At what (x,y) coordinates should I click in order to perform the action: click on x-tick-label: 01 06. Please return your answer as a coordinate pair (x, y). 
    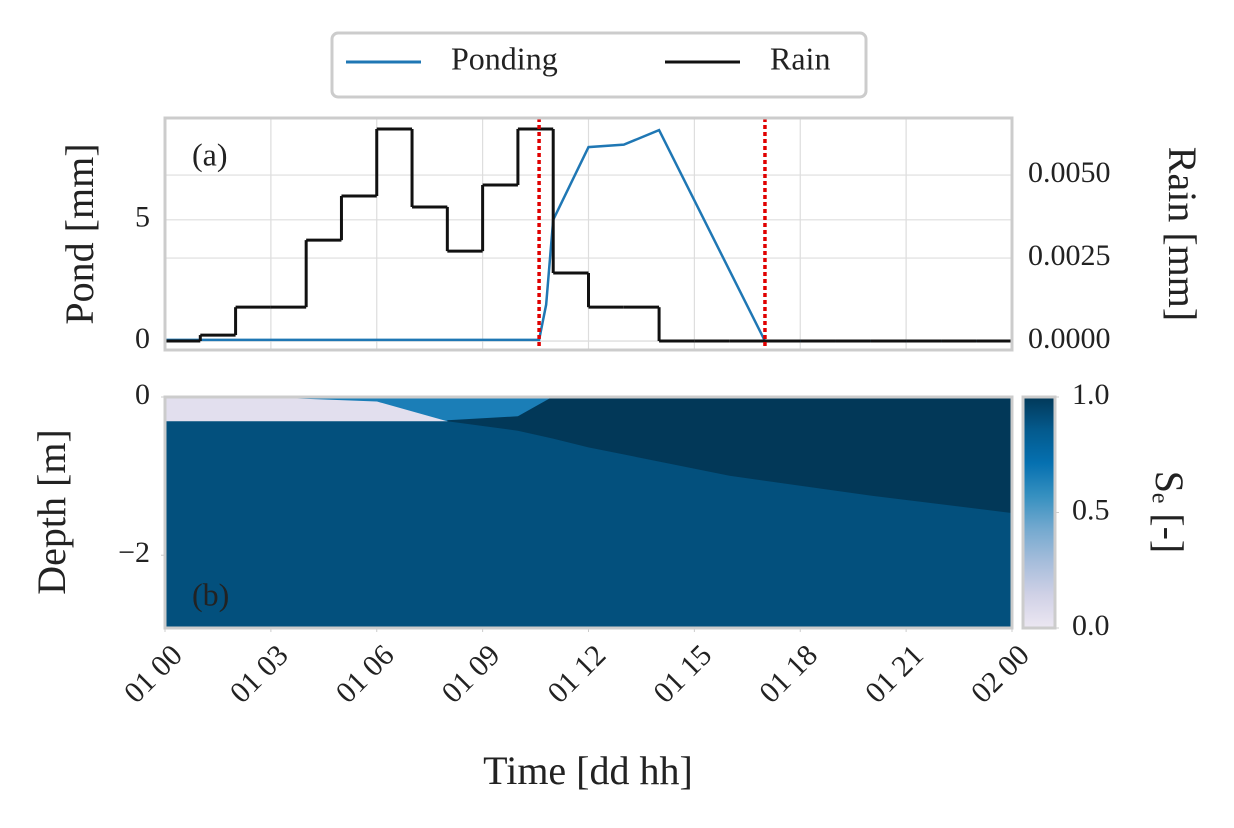
    Looking at the image, I should click on (365, 673).